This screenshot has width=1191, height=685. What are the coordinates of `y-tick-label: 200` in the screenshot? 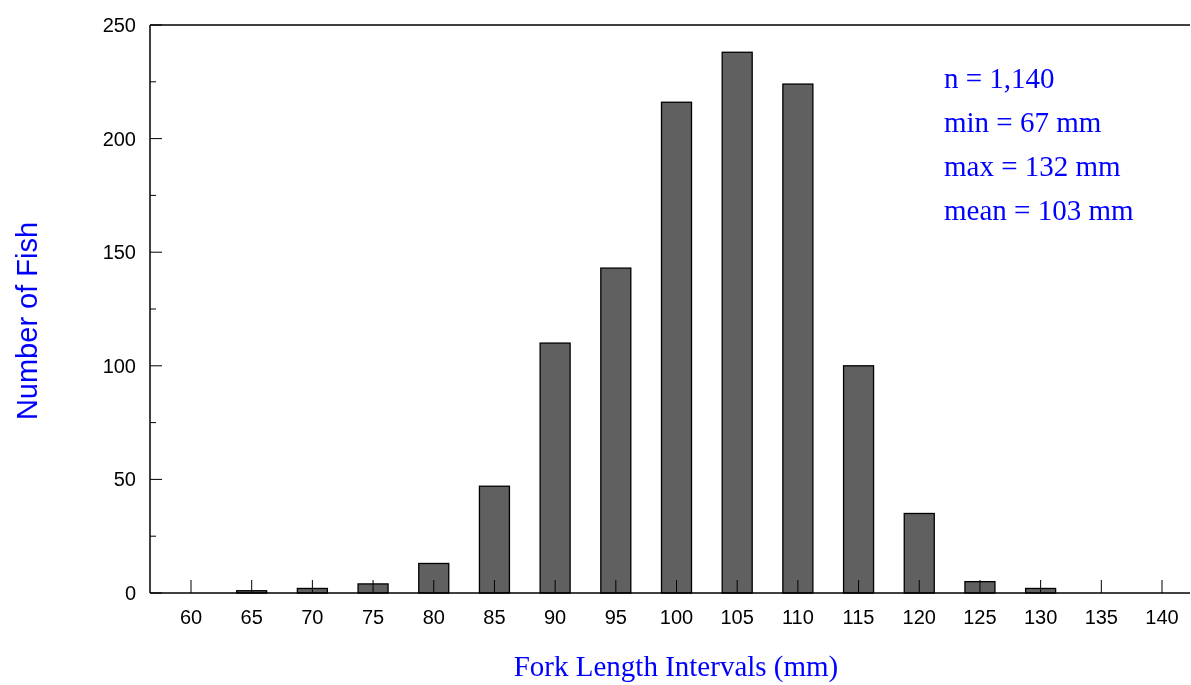 It's located at (119, 138).